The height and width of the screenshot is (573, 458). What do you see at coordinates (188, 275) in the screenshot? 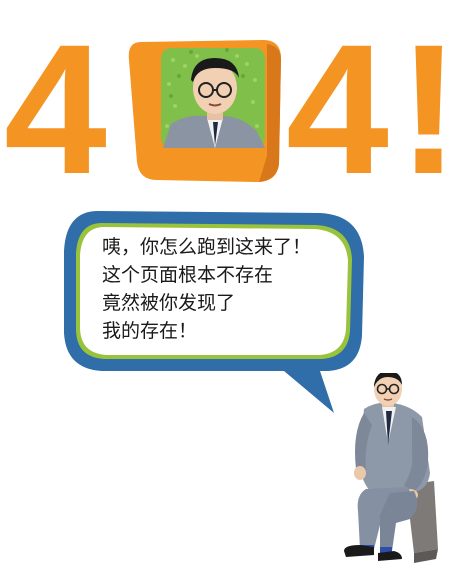
I see `error-message-line: 这个页面根本不存在` at bounding box center [188, 275].